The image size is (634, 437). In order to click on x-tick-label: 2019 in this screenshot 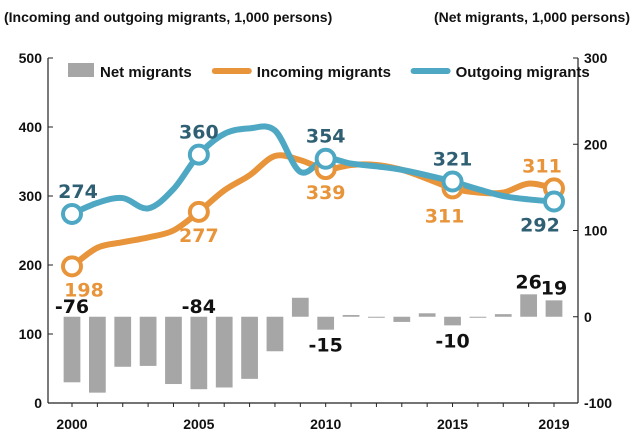, I will do `click(553, 424)`.